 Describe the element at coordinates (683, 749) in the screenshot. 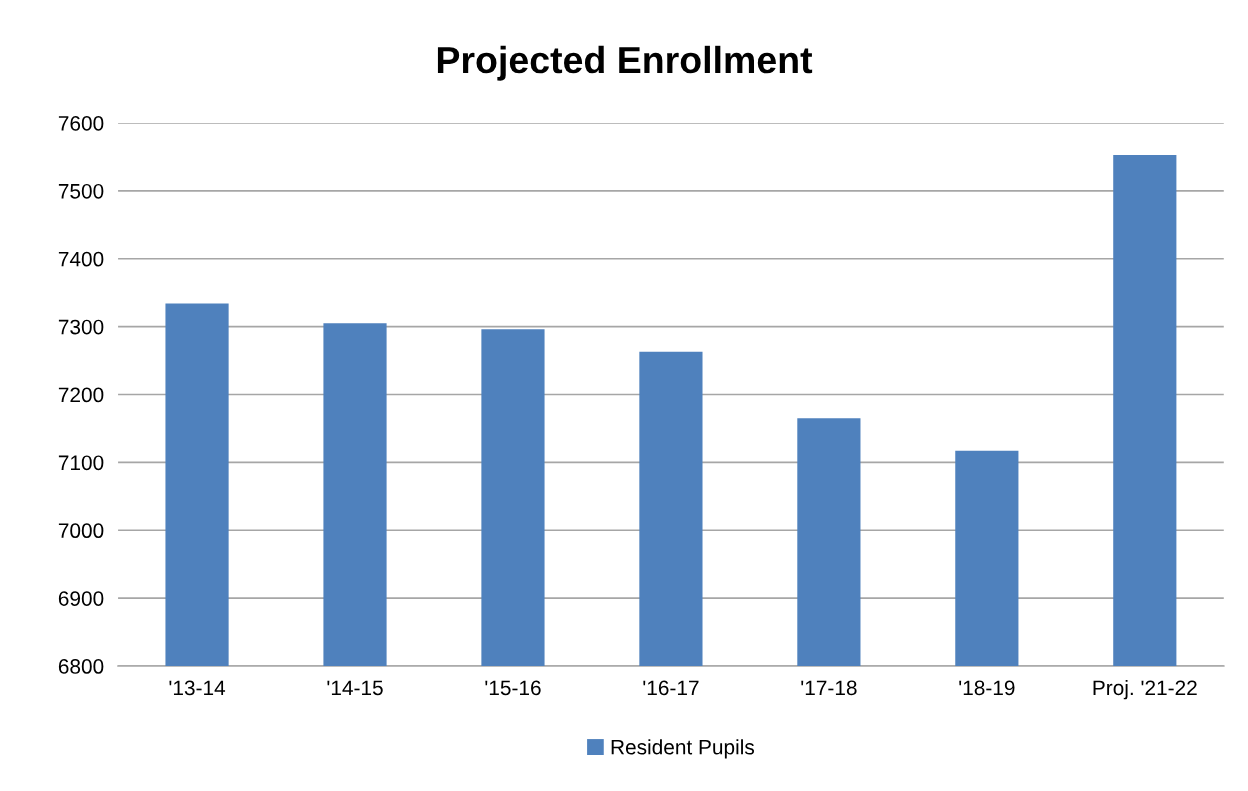

I see `legend-label: Resident Pupils` at that location.